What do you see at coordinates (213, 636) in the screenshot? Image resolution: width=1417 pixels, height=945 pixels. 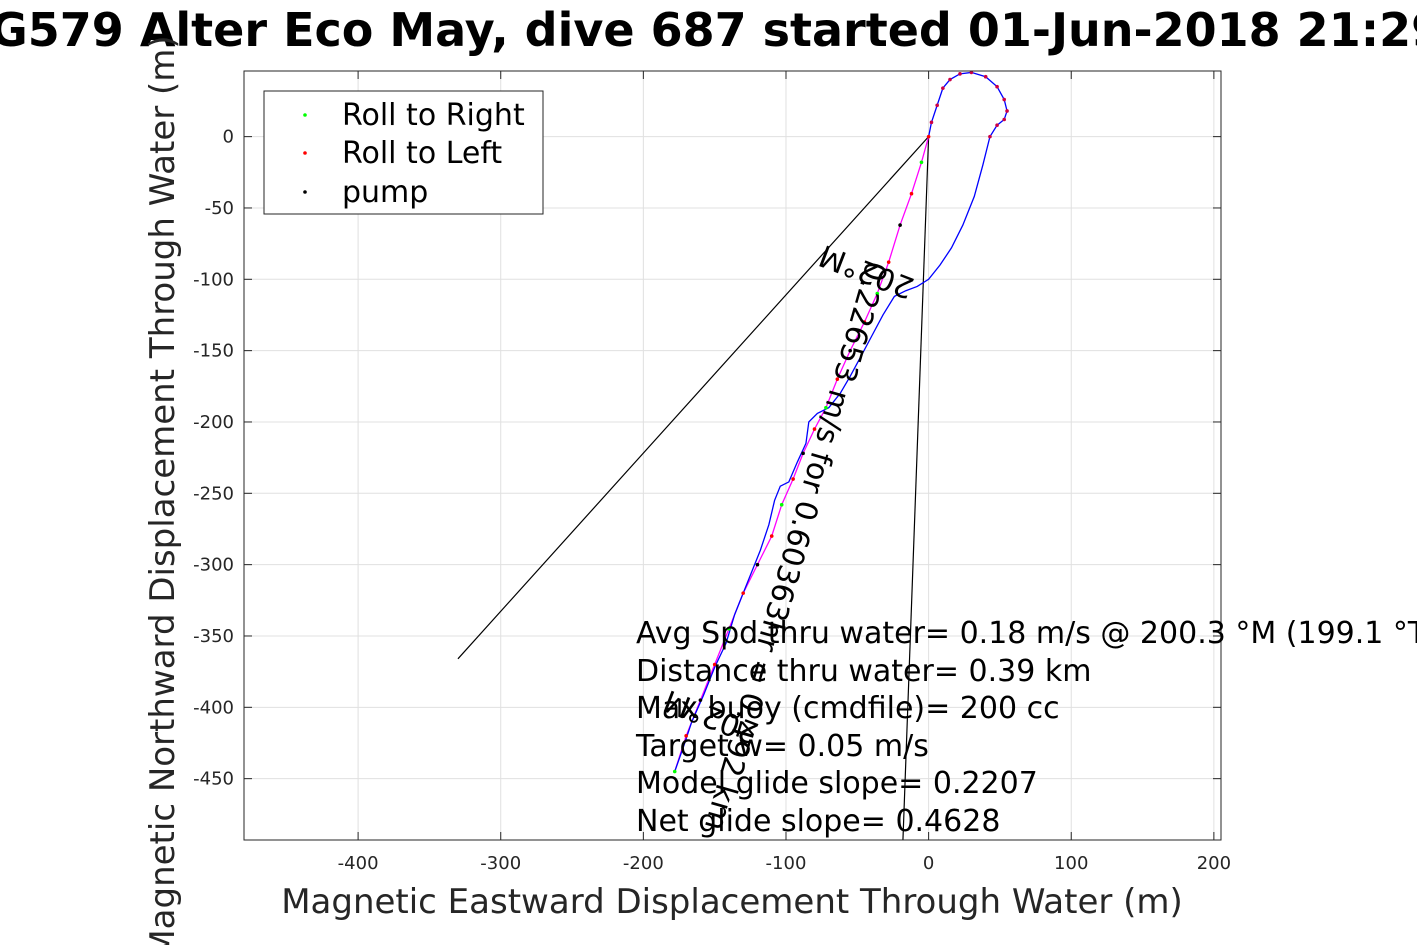 I see `y-tick-label: -350` at bounding box center [213, 636].